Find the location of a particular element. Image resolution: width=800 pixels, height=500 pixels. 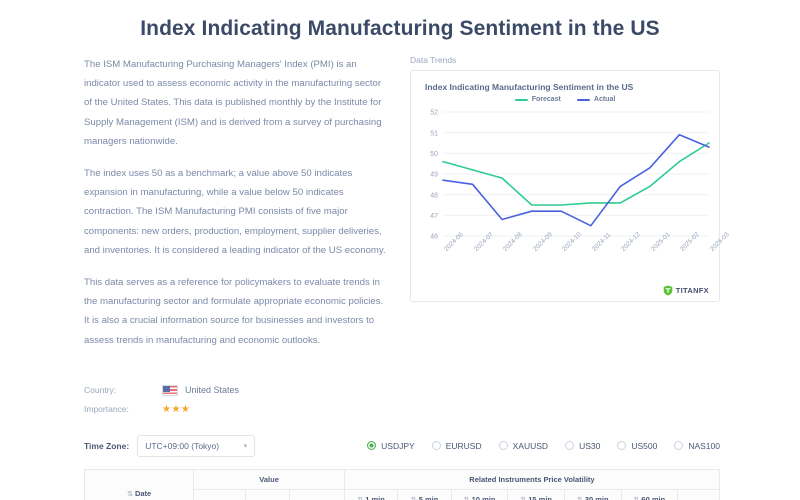

legend-swatch-actual is located at coordinates (583, 99).